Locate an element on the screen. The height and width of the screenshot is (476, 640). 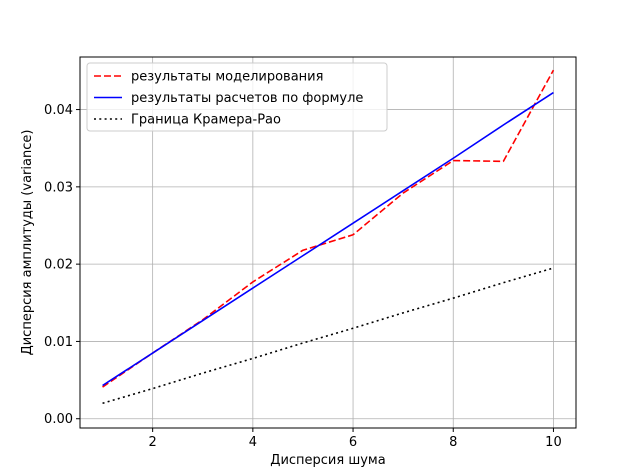
y-tick-label: 0.02 is located at coordinates (58, 265).